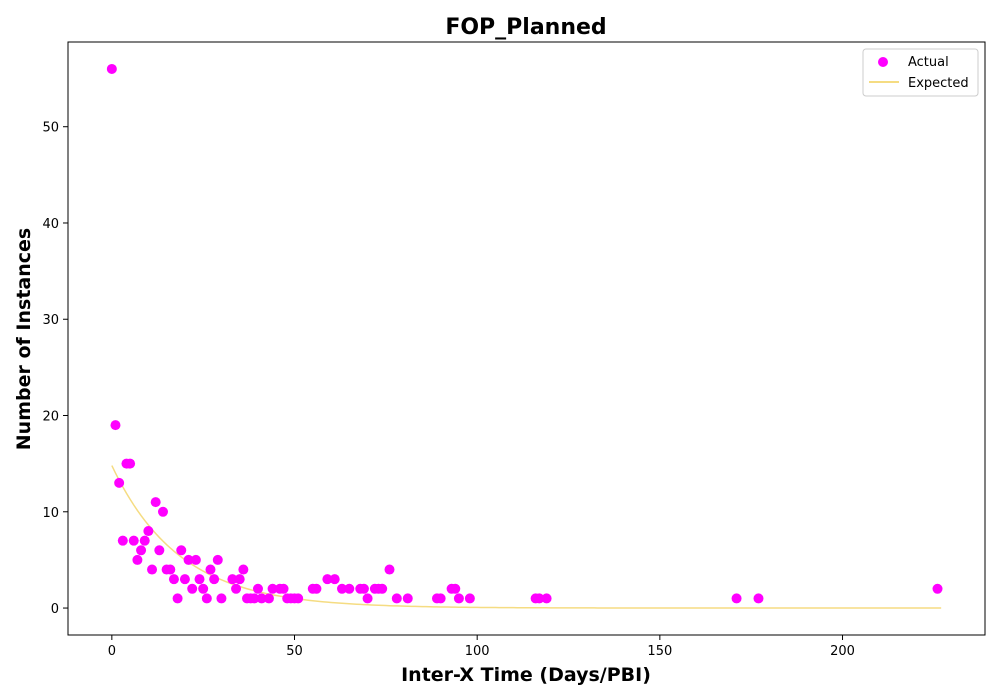 Image resolution: width=1000 pixels, height=700 pixels. Describe the element at coordinates (928, 62) in the screenshot. I see `legend-label-actual: Actual` at that location.